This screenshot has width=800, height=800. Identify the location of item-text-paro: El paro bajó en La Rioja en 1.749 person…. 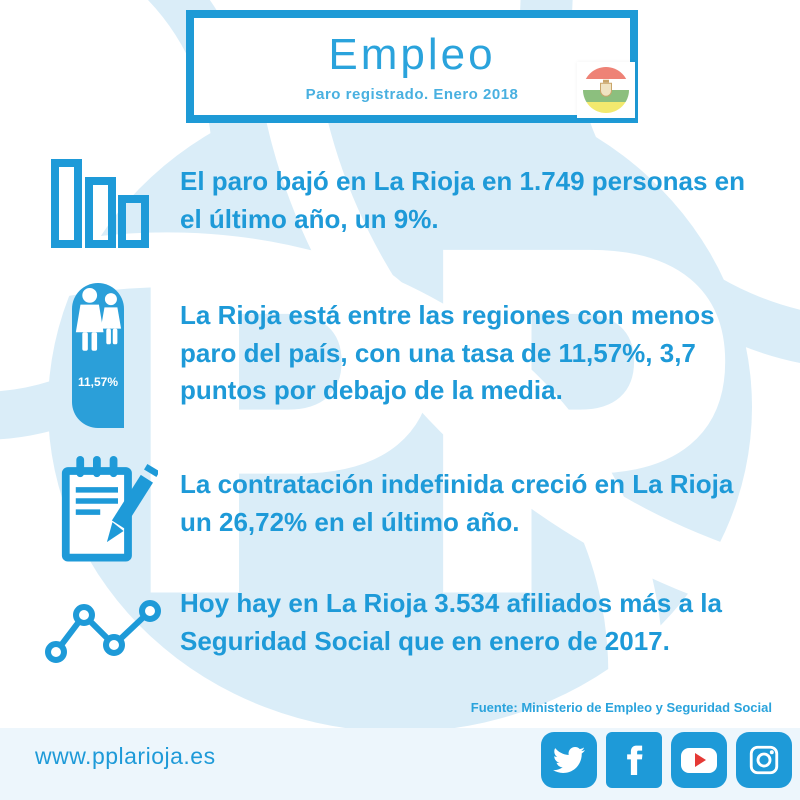
(462, 200).